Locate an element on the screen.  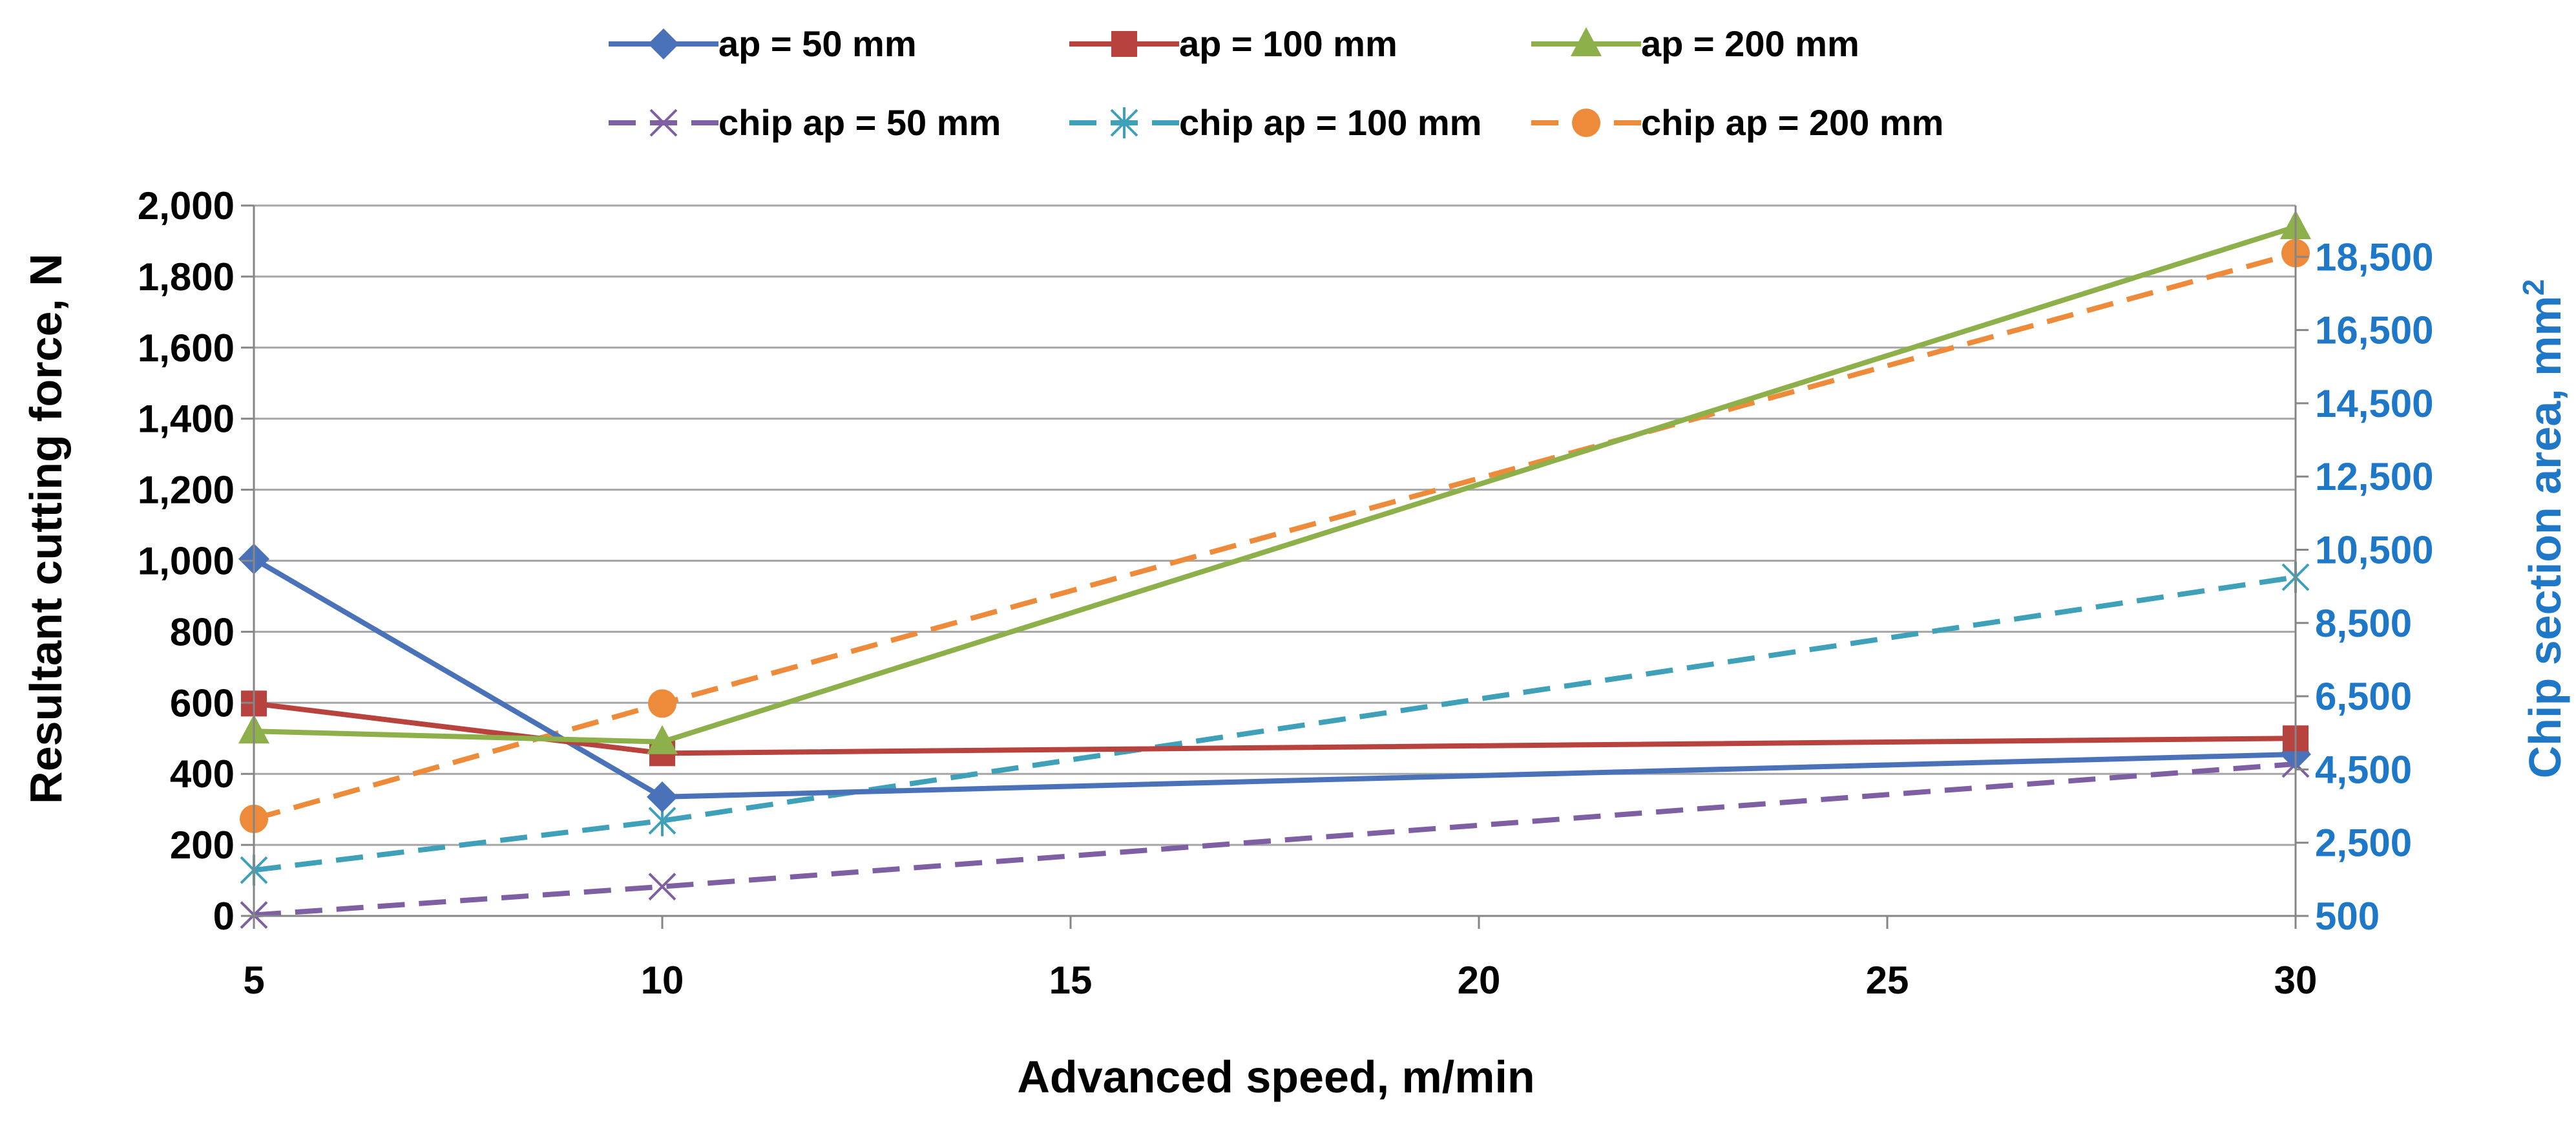
series-chip-ap-50-mm is located at coordinates (1275, 839).